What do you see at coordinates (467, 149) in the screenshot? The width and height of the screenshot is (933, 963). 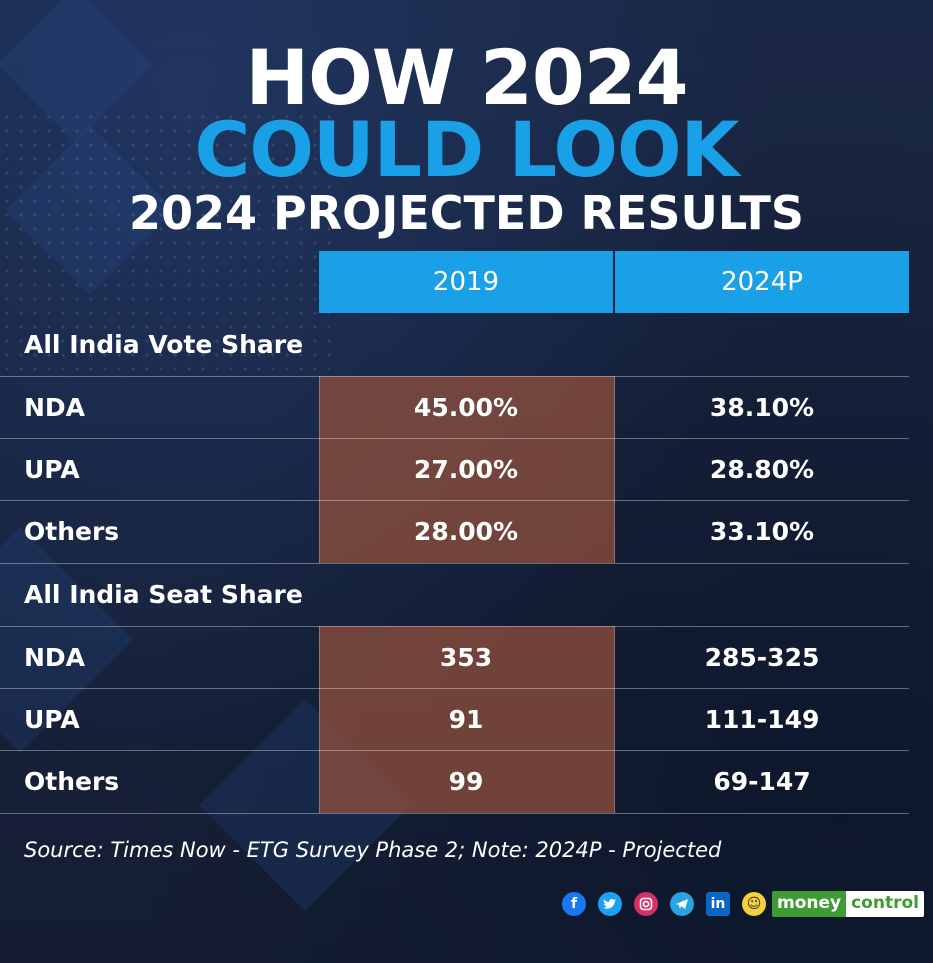 I see `headline-line2: COULD LOOK` at bounding box center [467, 149].